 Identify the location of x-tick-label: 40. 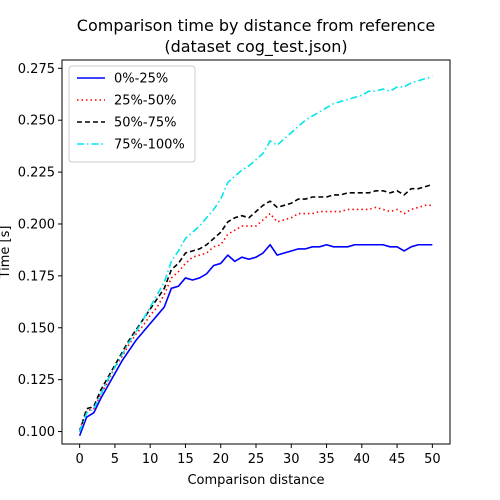
(362, 459).